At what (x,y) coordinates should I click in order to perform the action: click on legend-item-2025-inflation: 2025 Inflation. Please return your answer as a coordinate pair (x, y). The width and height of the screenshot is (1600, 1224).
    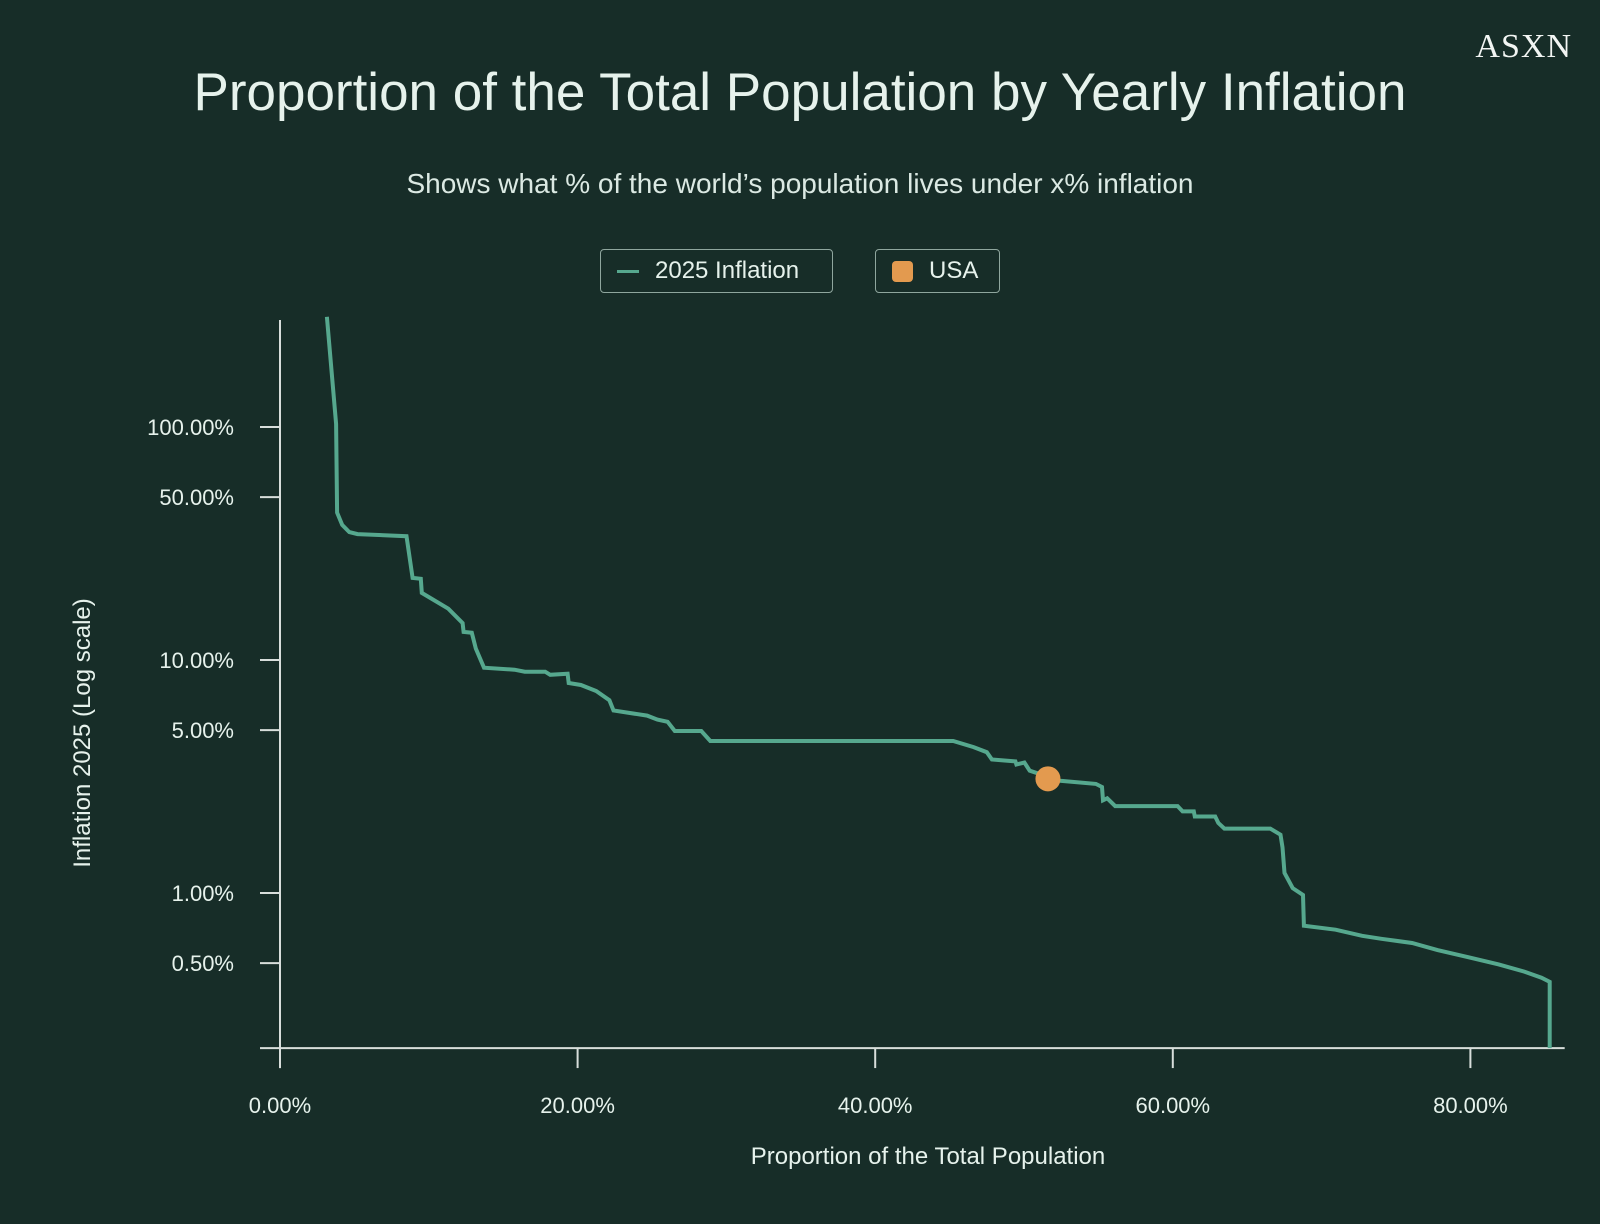
    Looking at the image, I should click on (716, 271).